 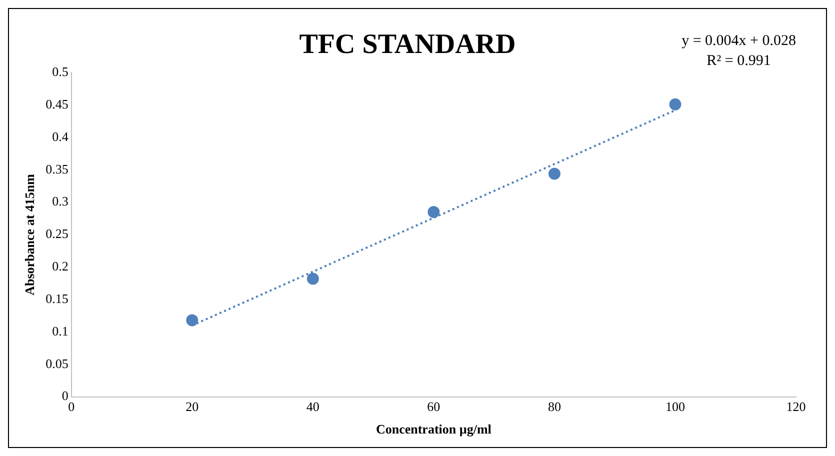 What do you see at coordinates (60, 136) in the screenshot?
I see `y-tick-label: 0.4` at bounding box center [60, 136].